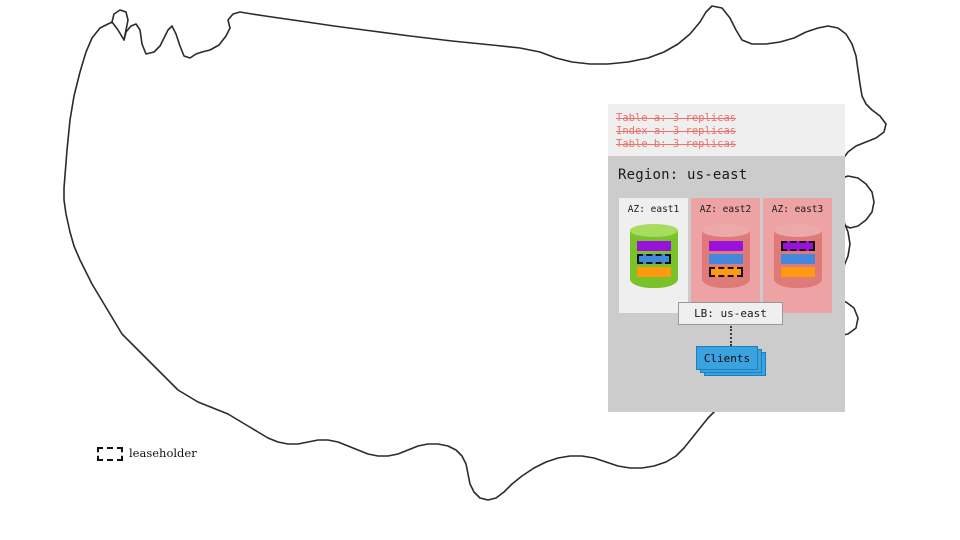  Describe the element at coordinates (676, 118) in the screenshot. I see `note-line-table-a: Table a: 3 replicas` at that location.